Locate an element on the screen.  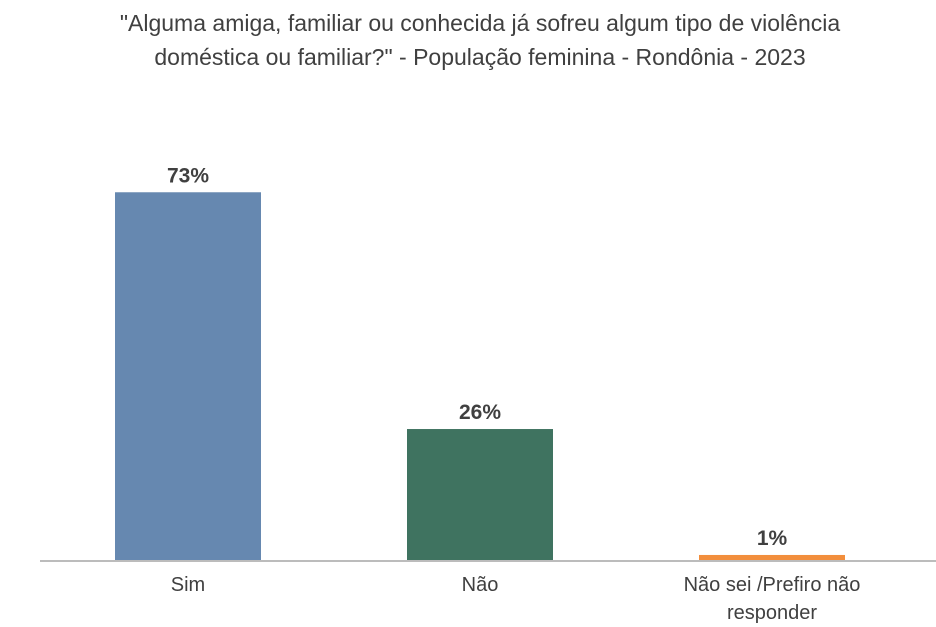
x-label-box: Não is located at coordinates (480, 585).